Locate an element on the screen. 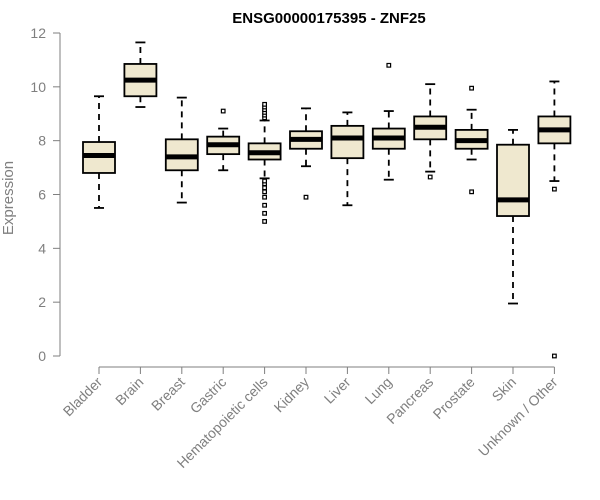  box-prostate is located at coordinates (471, 140).